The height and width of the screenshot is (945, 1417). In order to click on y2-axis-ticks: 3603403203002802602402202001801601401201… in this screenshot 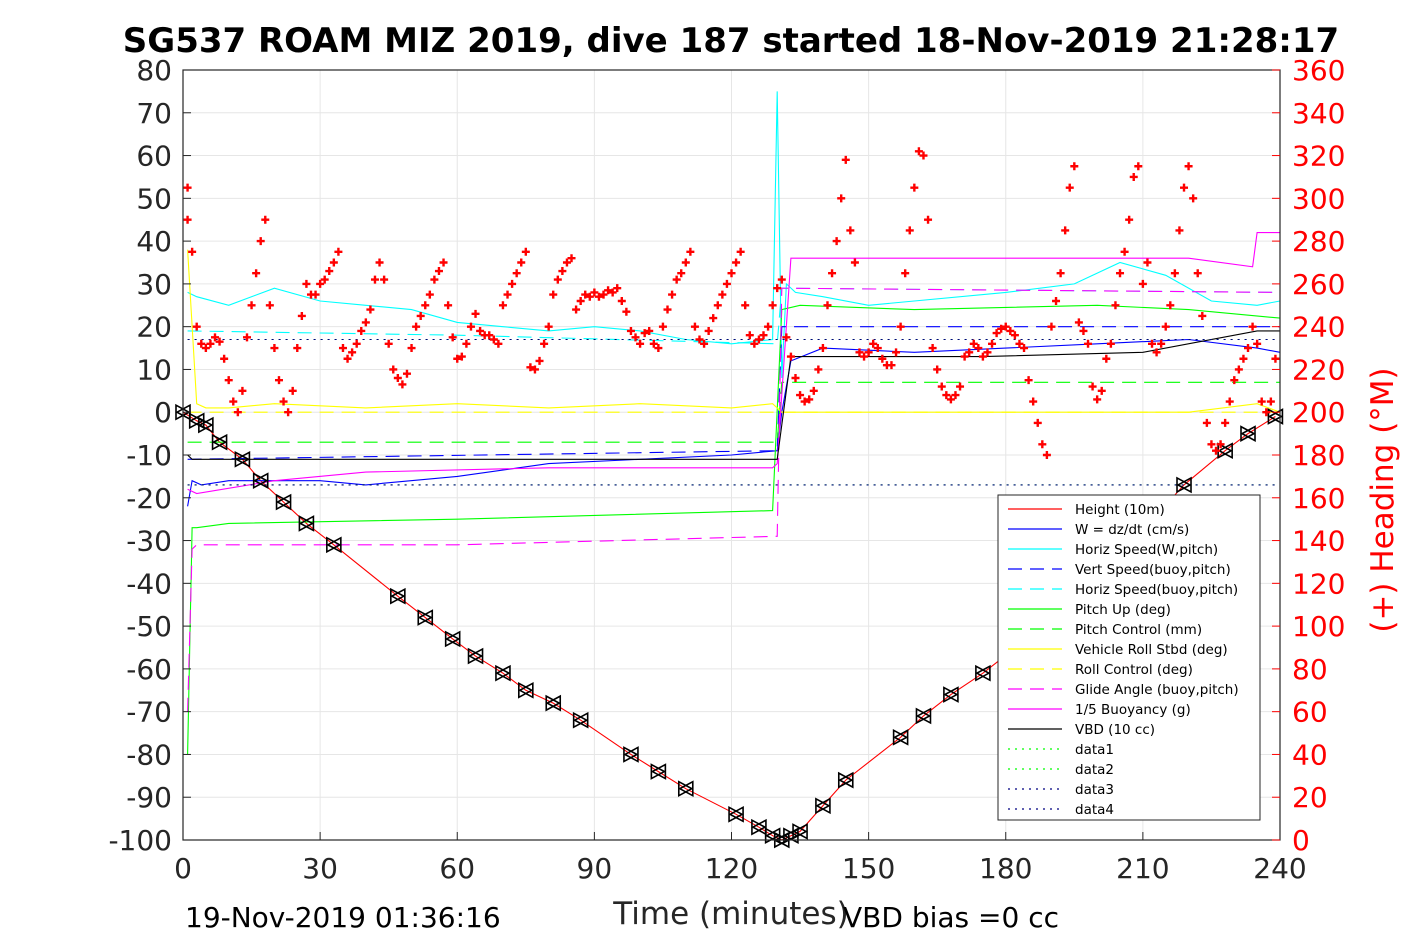, I will do `click(1308, 455)`.